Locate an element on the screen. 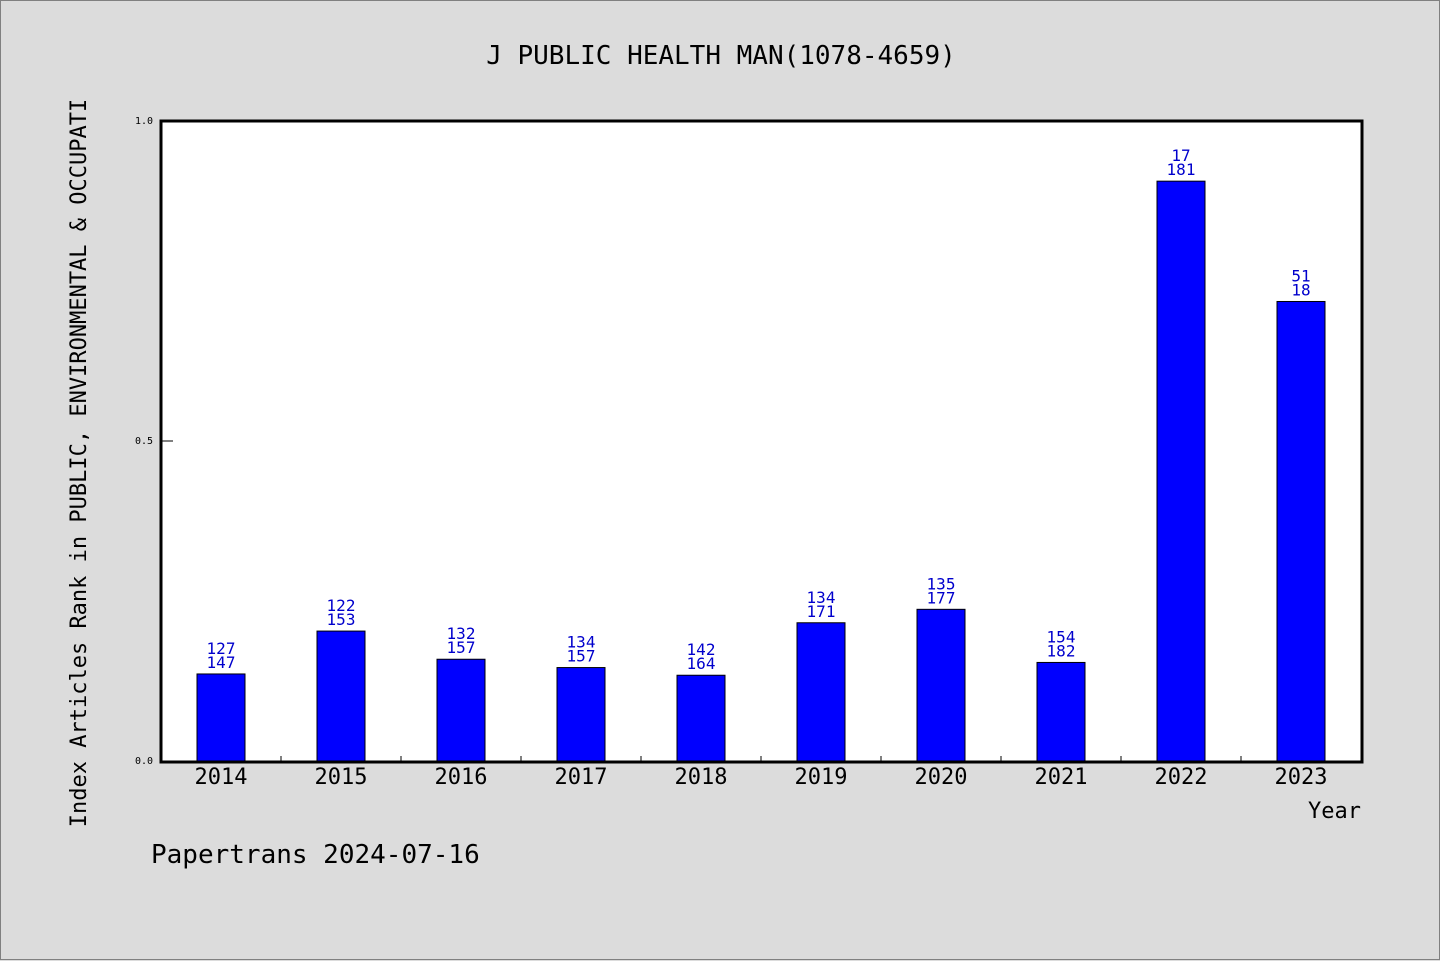  data-label-bottom: 181 is located at coordinates (1181, 169).